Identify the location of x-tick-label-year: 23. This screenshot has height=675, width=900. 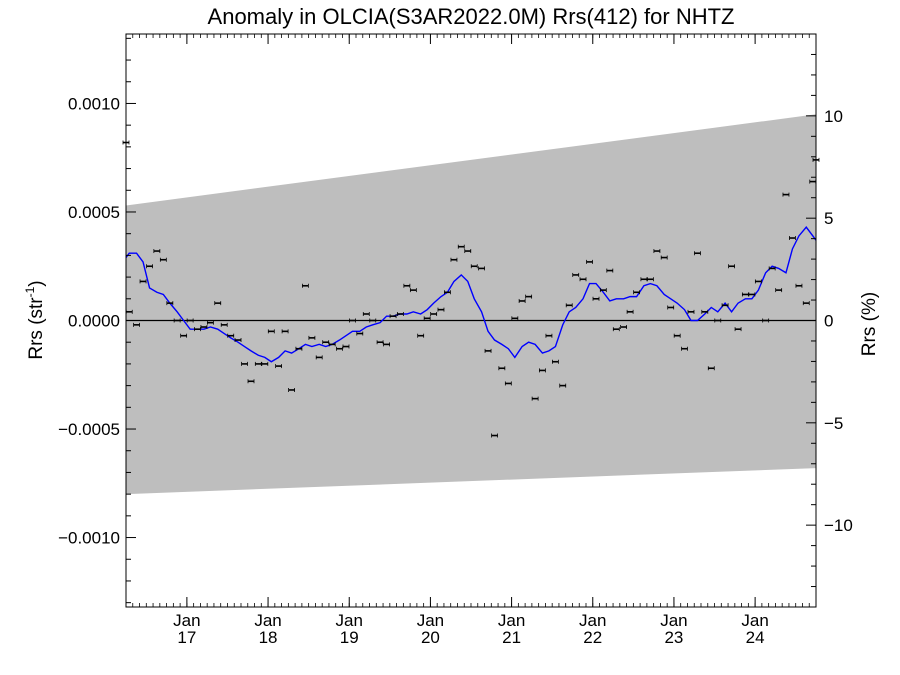
(673, 637).